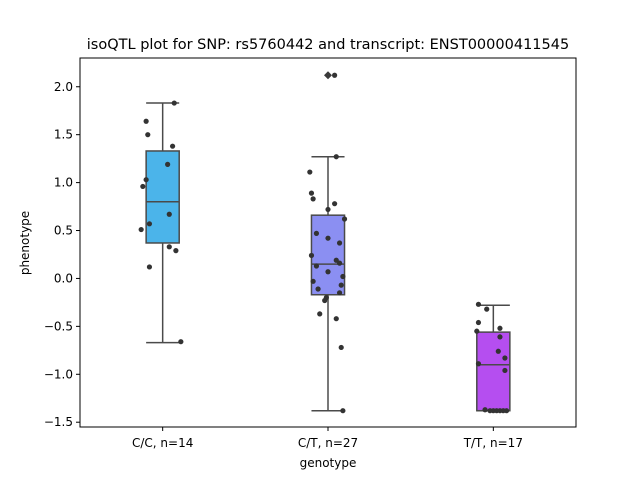 This screenshot has height=480, width=640. Describe the element at coordinates (63, 231) in the screenshot. I see `y-tick-label: 0.5` at that location.